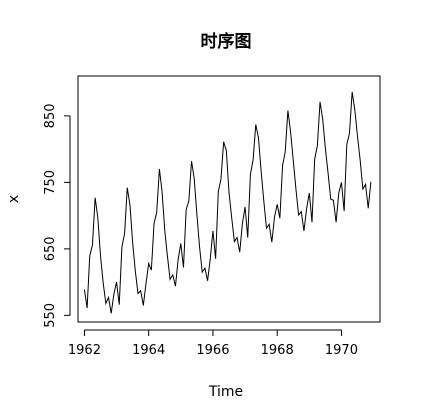 Image resolution: width=421 pixels, height=420 pixels. What do you see at coordinates (225, 392) in the screenshot?
I see `x-axis-label: Time` at bounding box center [225, 392].